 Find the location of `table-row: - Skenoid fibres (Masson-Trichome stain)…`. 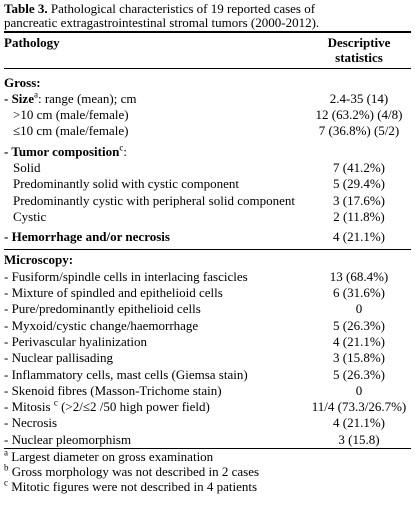

table-row: - Skenoid fibres (Masson-Trichome stain)… is located at coordinates (207, 391).